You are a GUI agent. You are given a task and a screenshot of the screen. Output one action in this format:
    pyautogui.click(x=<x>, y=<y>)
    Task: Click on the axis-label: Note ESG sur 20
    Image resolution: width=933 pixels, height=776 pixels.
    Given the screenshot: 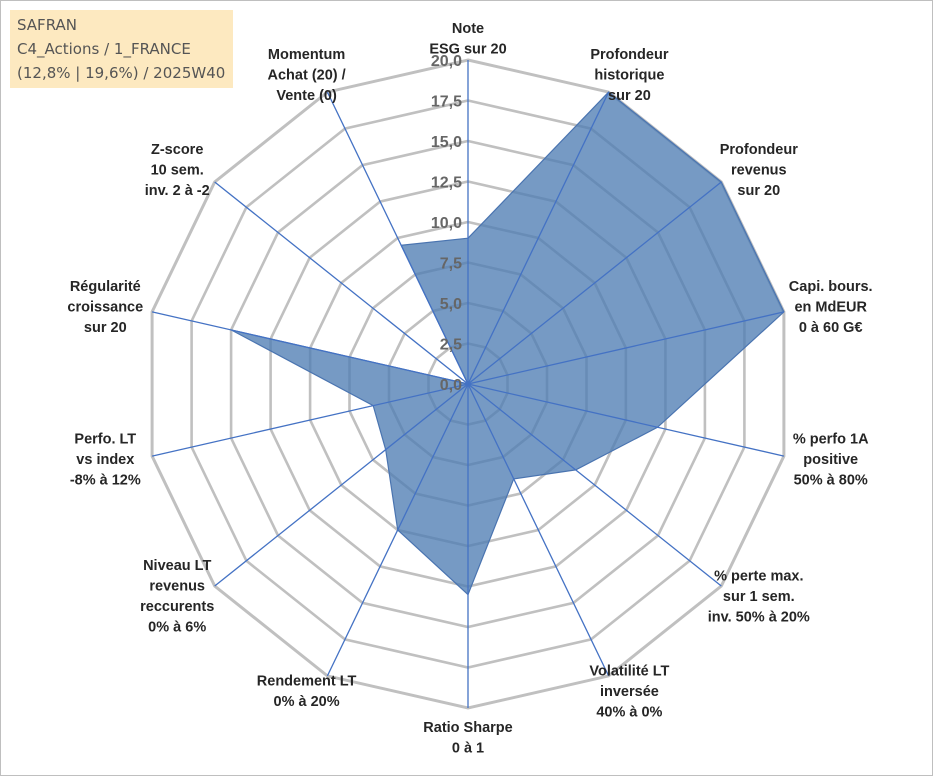 What is the action you would take?
    pyautogui.click(x=467, y=39)
    